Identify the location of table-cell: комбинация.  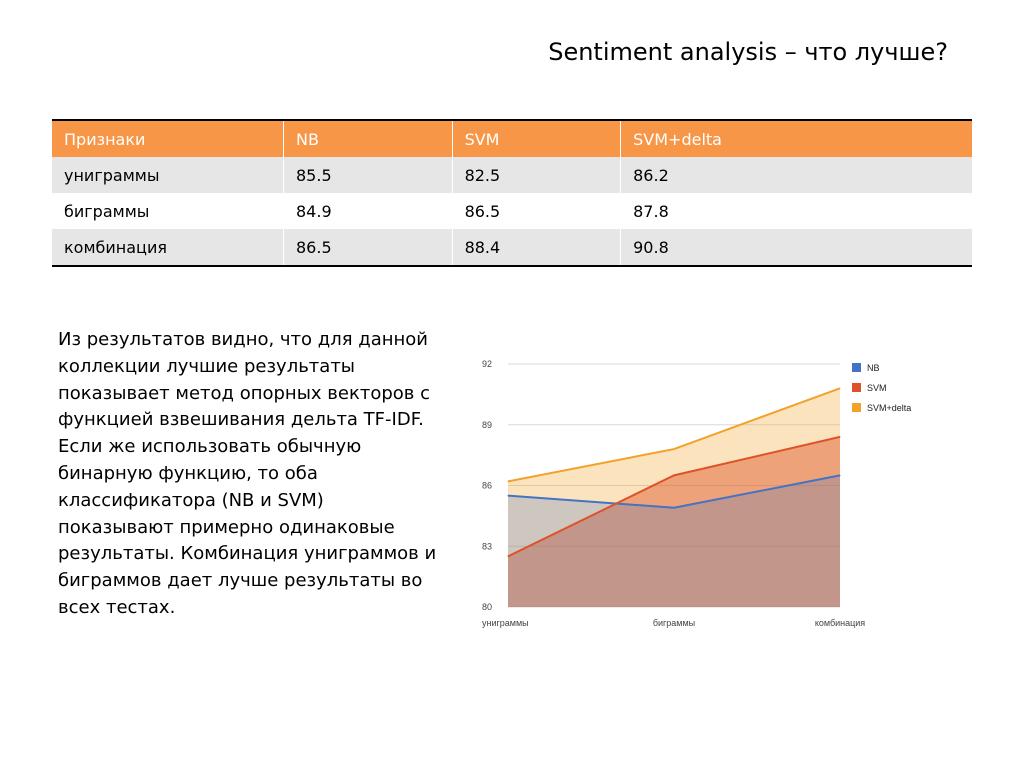
(168, 248).